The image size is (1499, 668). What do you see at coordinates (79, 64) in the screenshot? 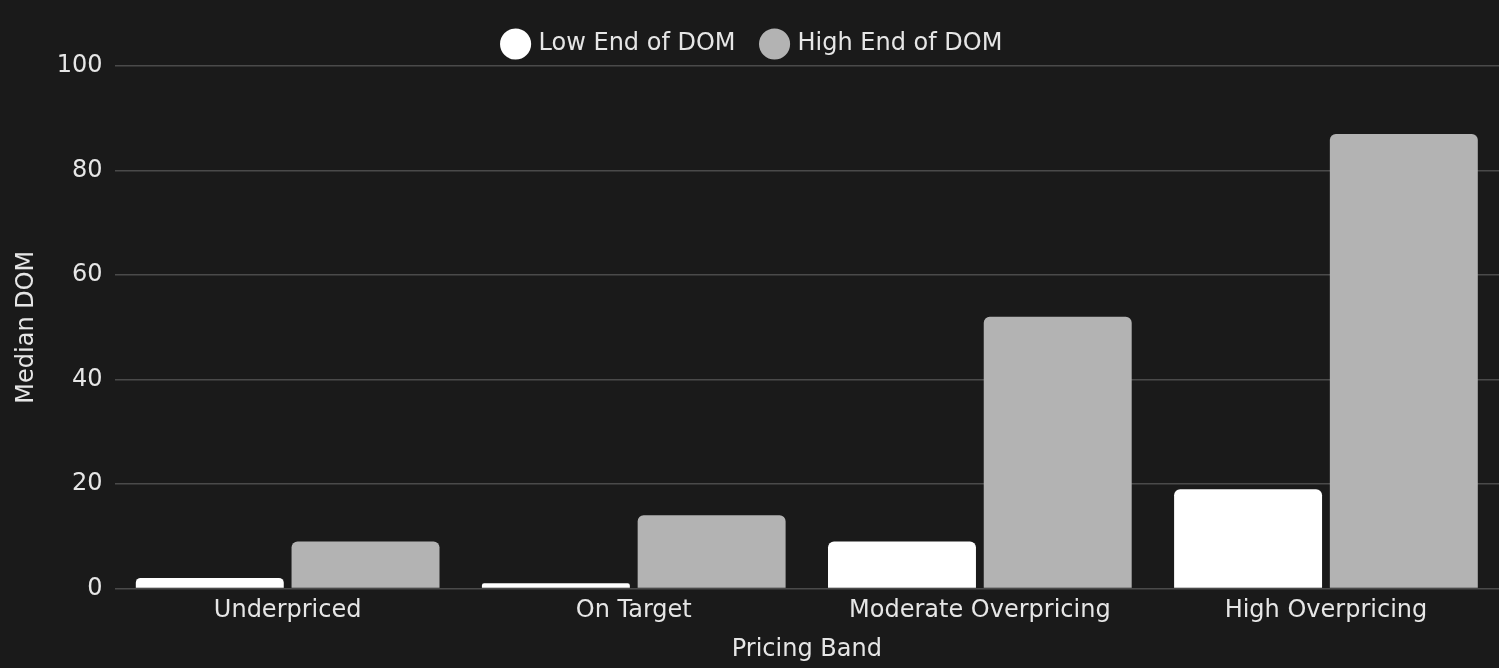
I see `y-tick-label: 100` at bounding box center [79, 64].